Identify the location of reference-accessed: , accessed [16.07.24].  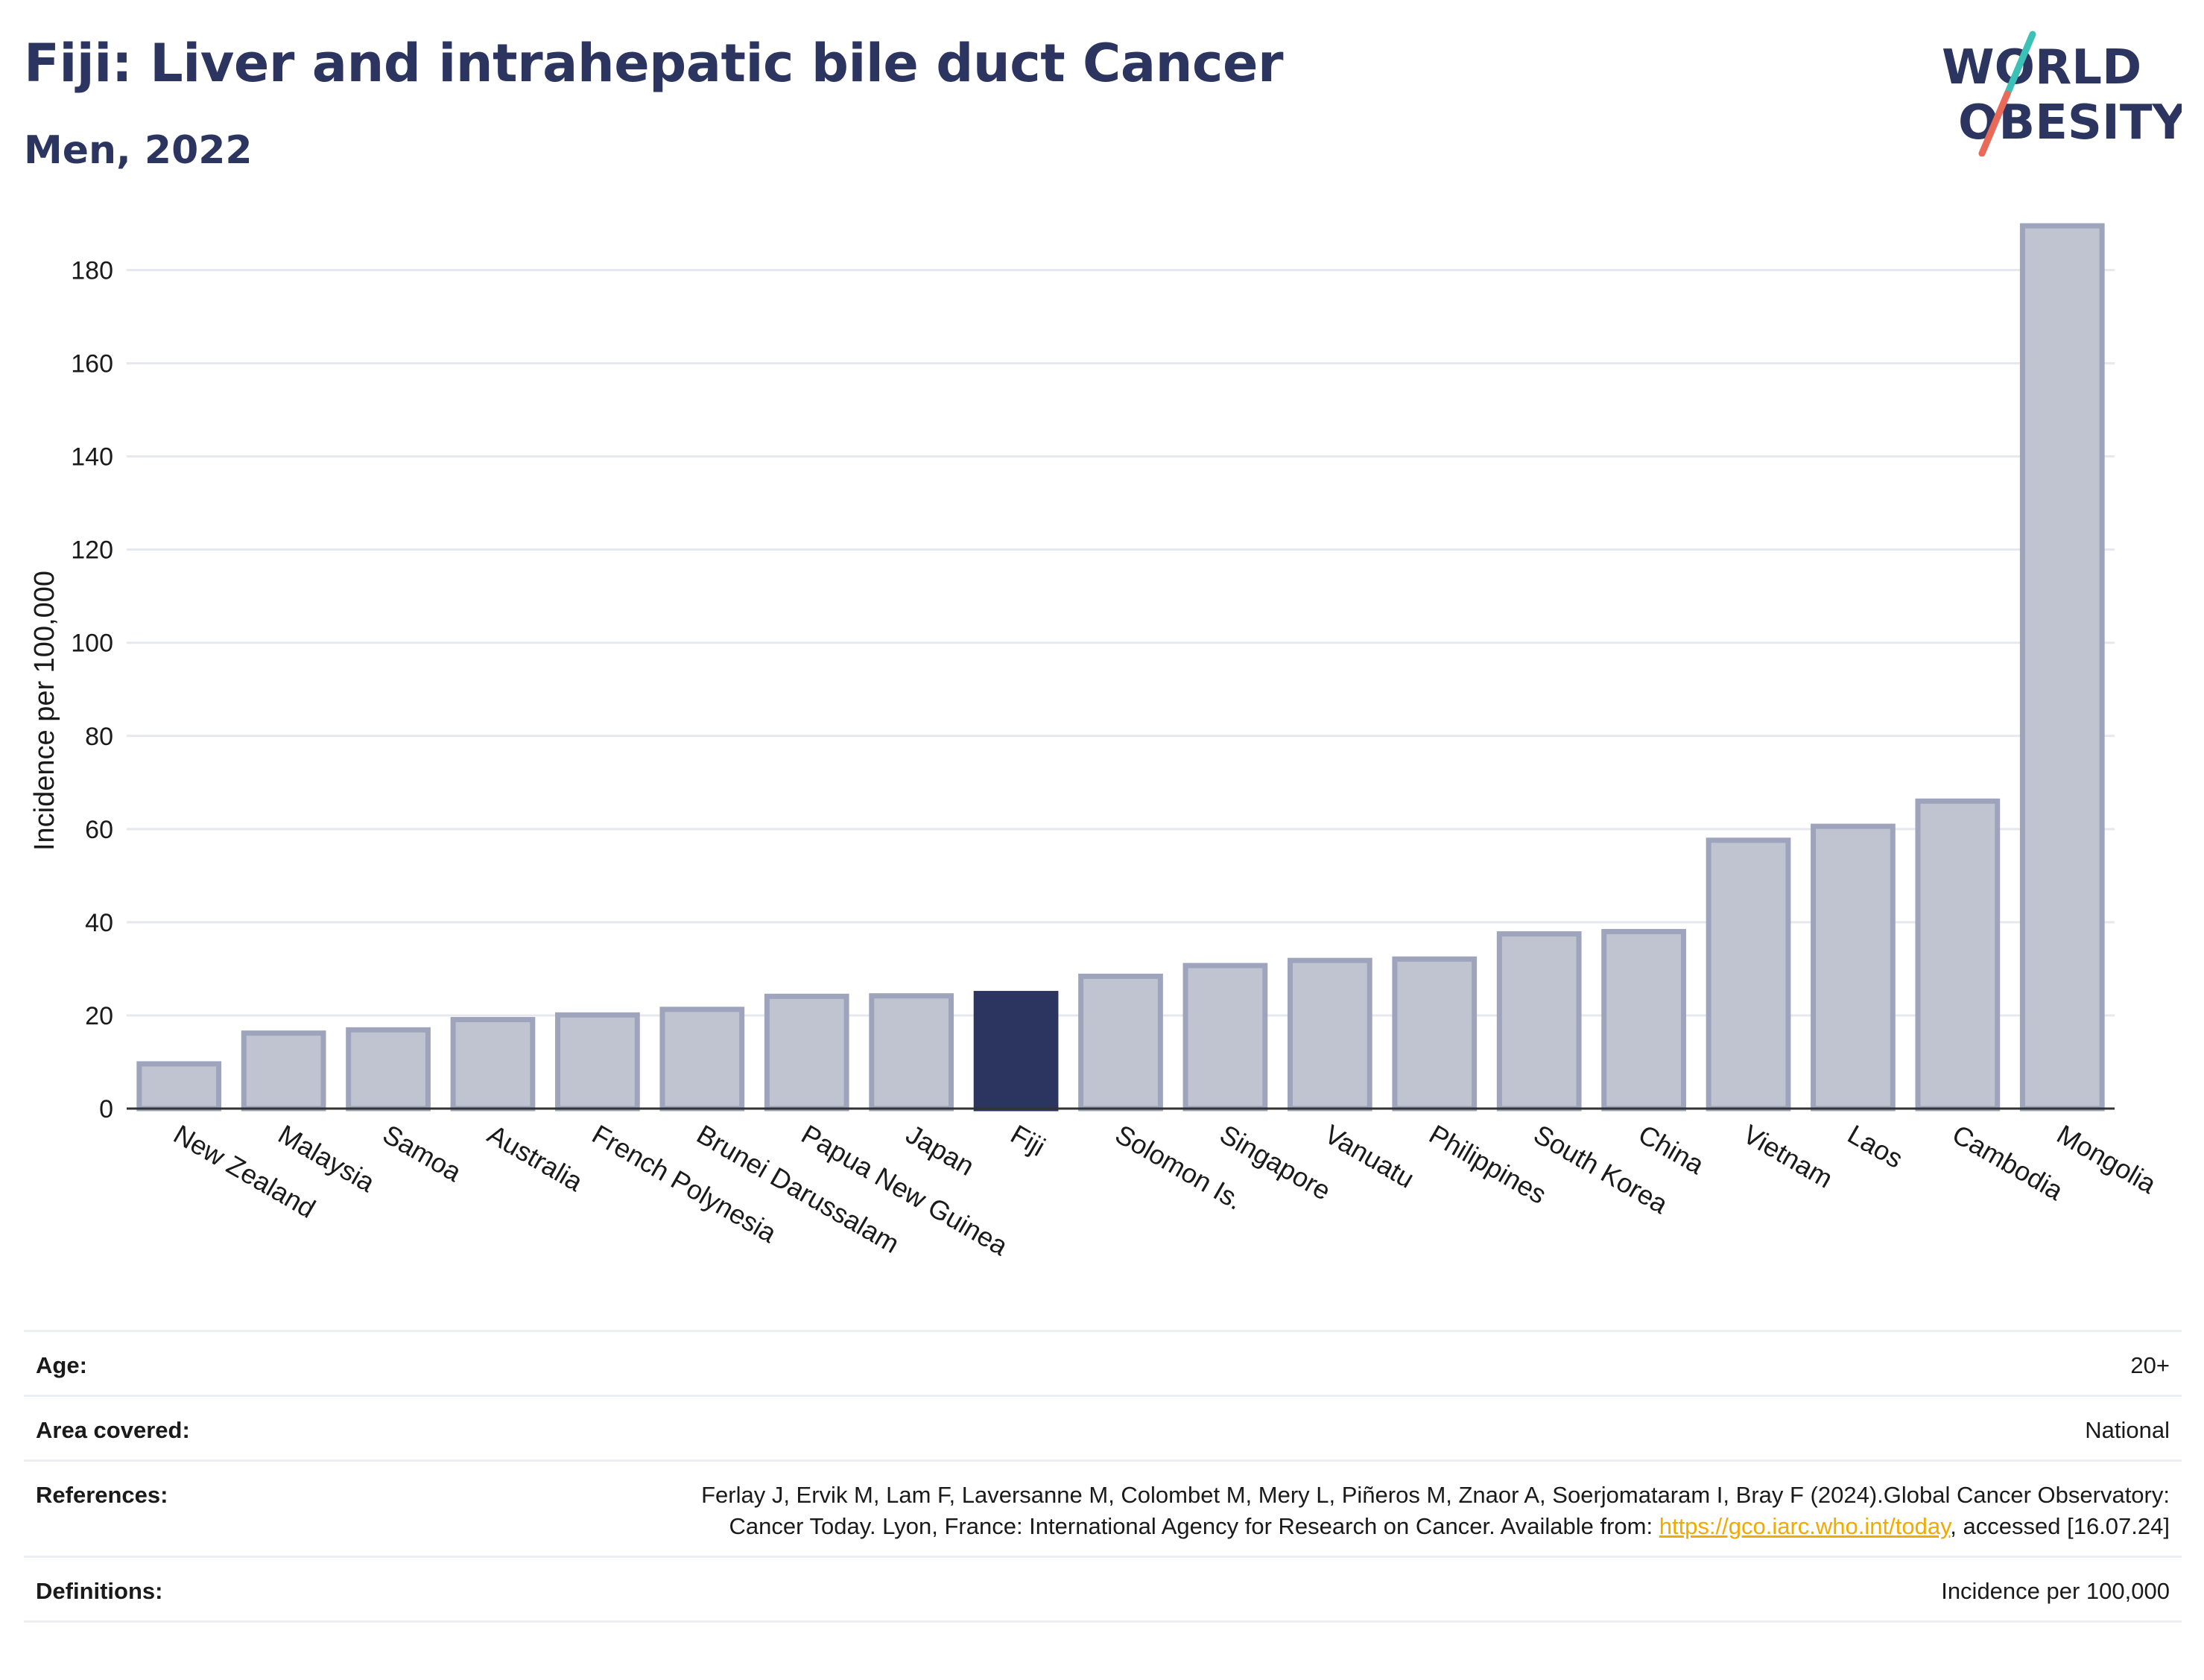
(2060, 1526).